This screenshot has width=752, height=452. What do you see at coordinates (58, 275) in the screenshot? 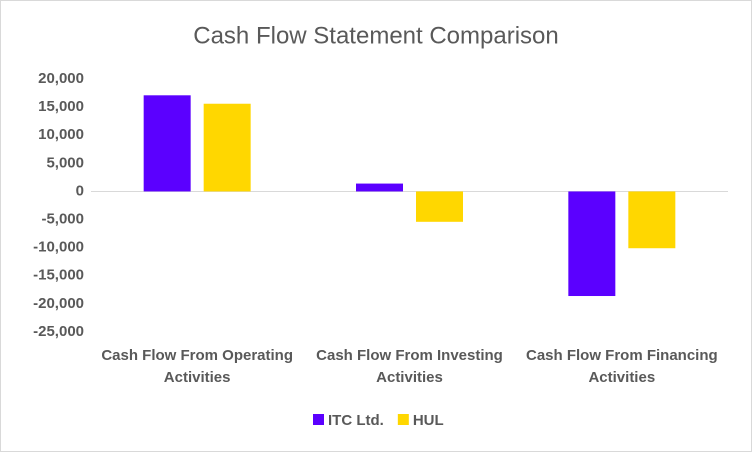
I see `y-tick-label: -15,000` at bounding box center [58, 275].